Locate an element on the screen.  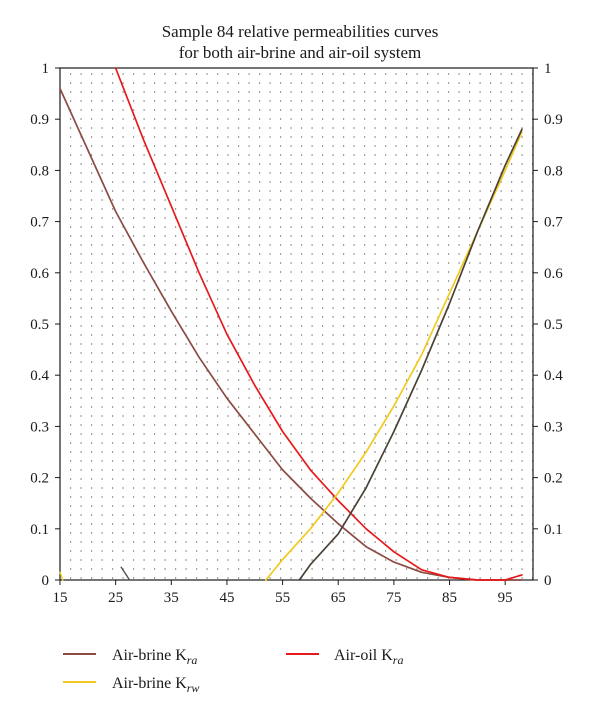
y-tick-label-left-0.3: 0.3 is located at coordinates (39, 427).